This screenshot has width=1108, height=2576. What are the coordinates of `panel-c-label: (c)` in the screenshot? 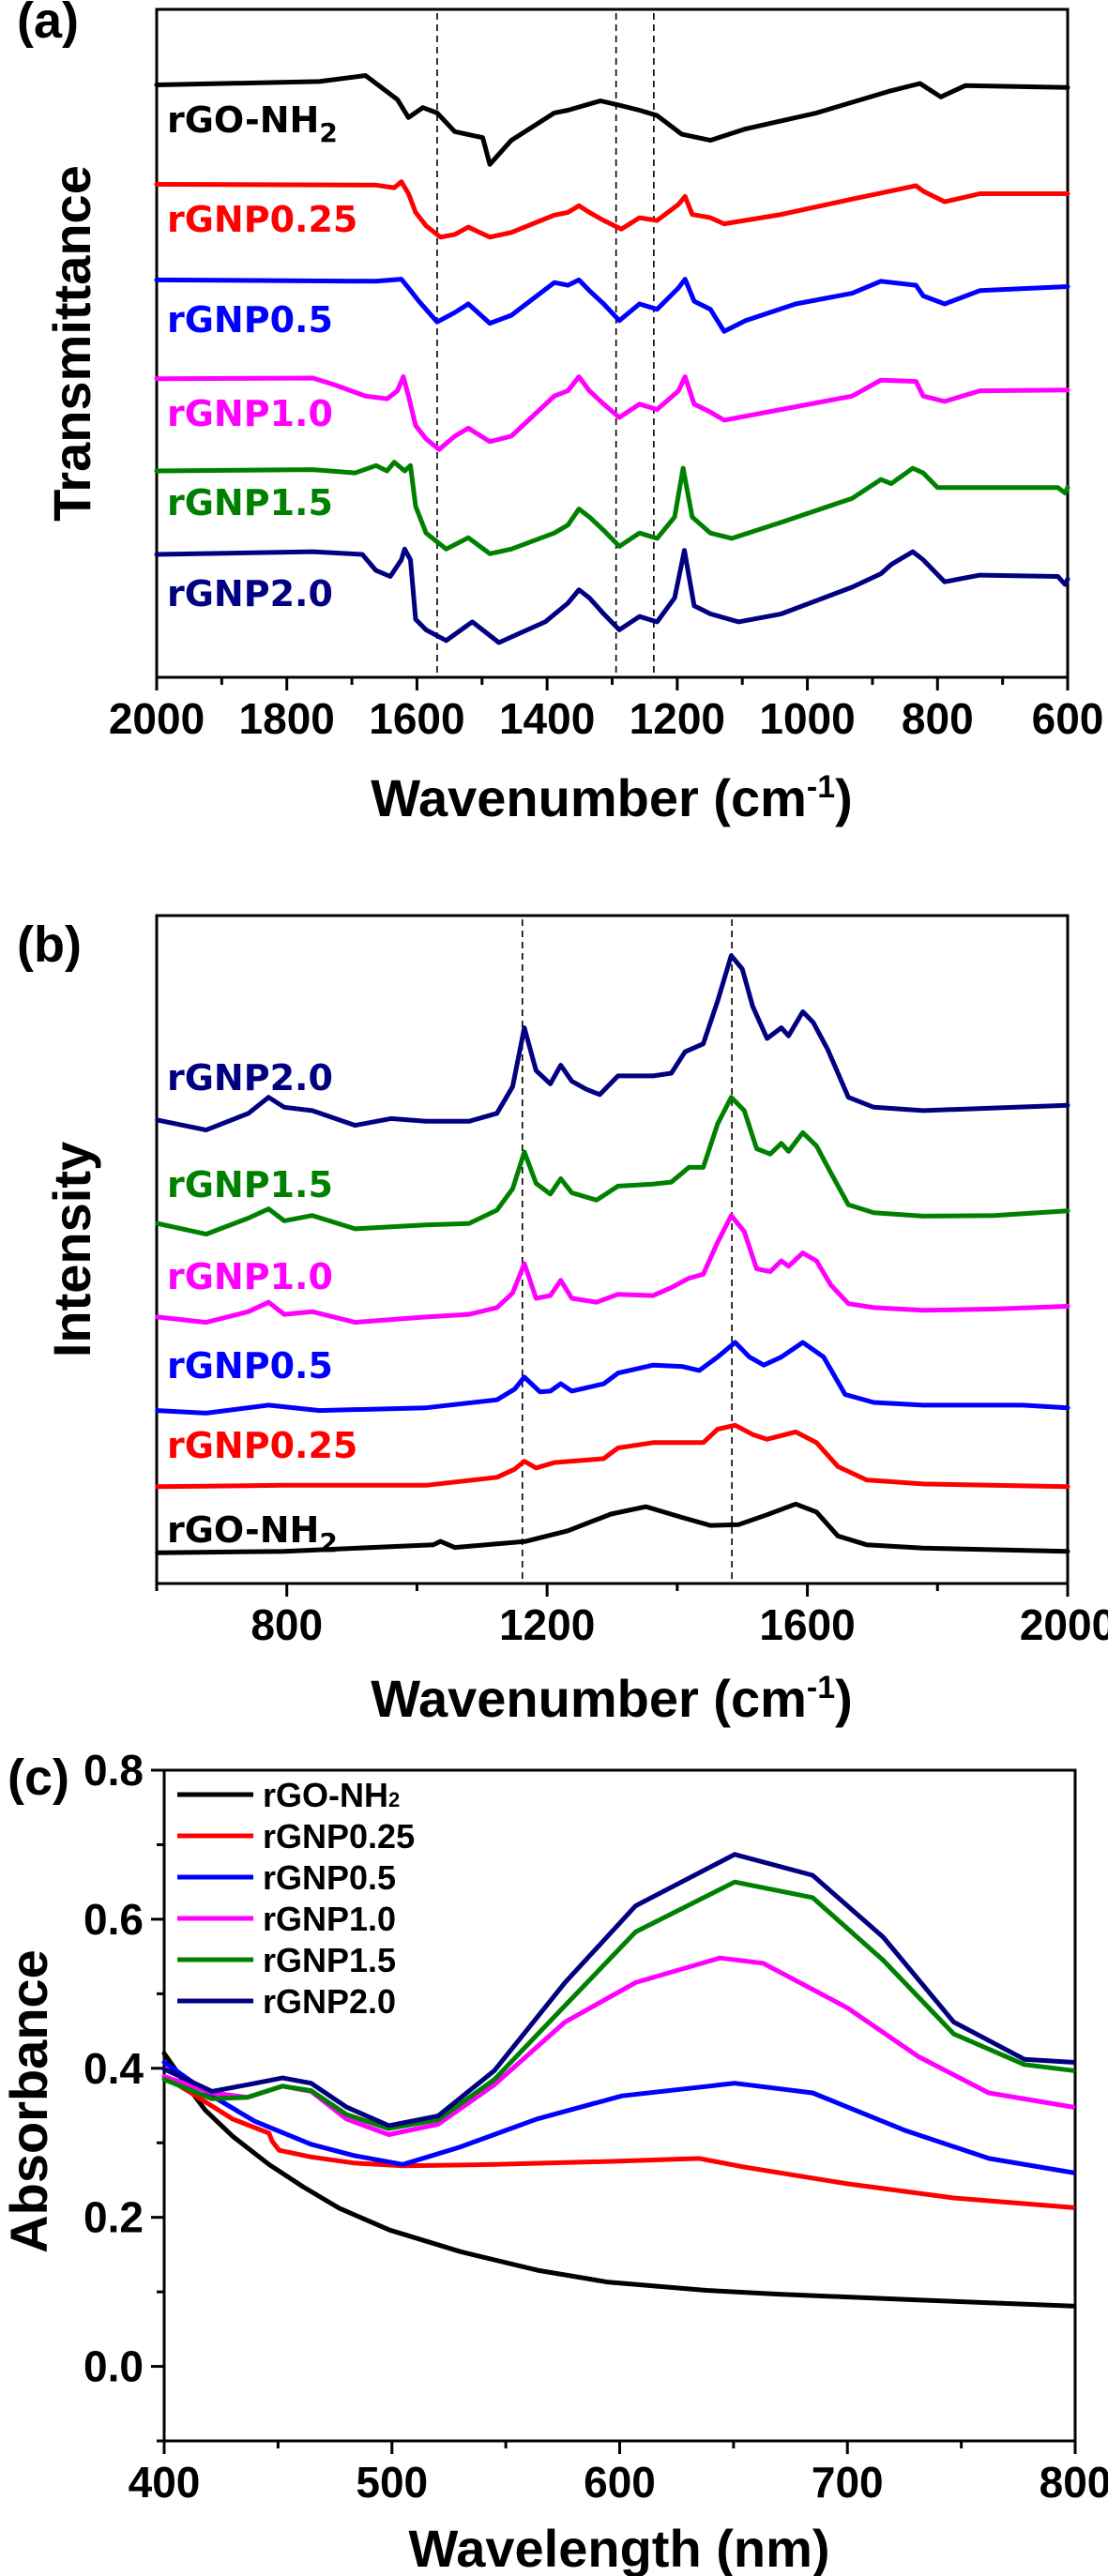 It's located at (38, 1778).